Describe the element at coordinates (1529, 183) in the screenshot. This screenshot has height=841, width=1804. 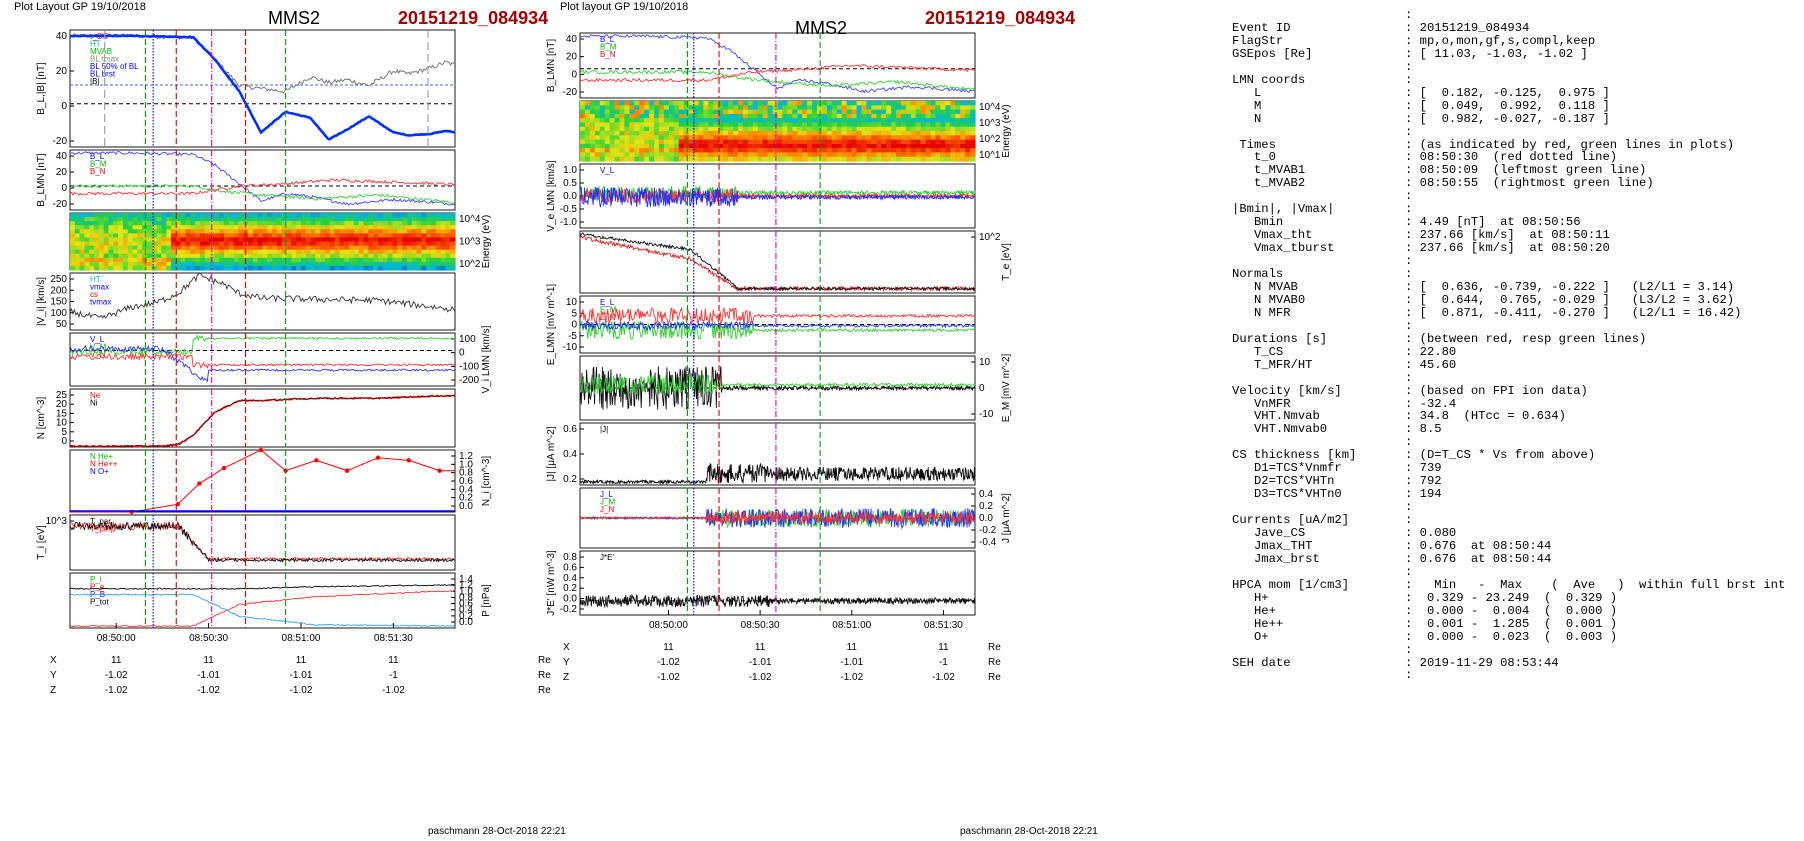
I see `info-value: : 08:50:55 (rightmost green line)` at that location.